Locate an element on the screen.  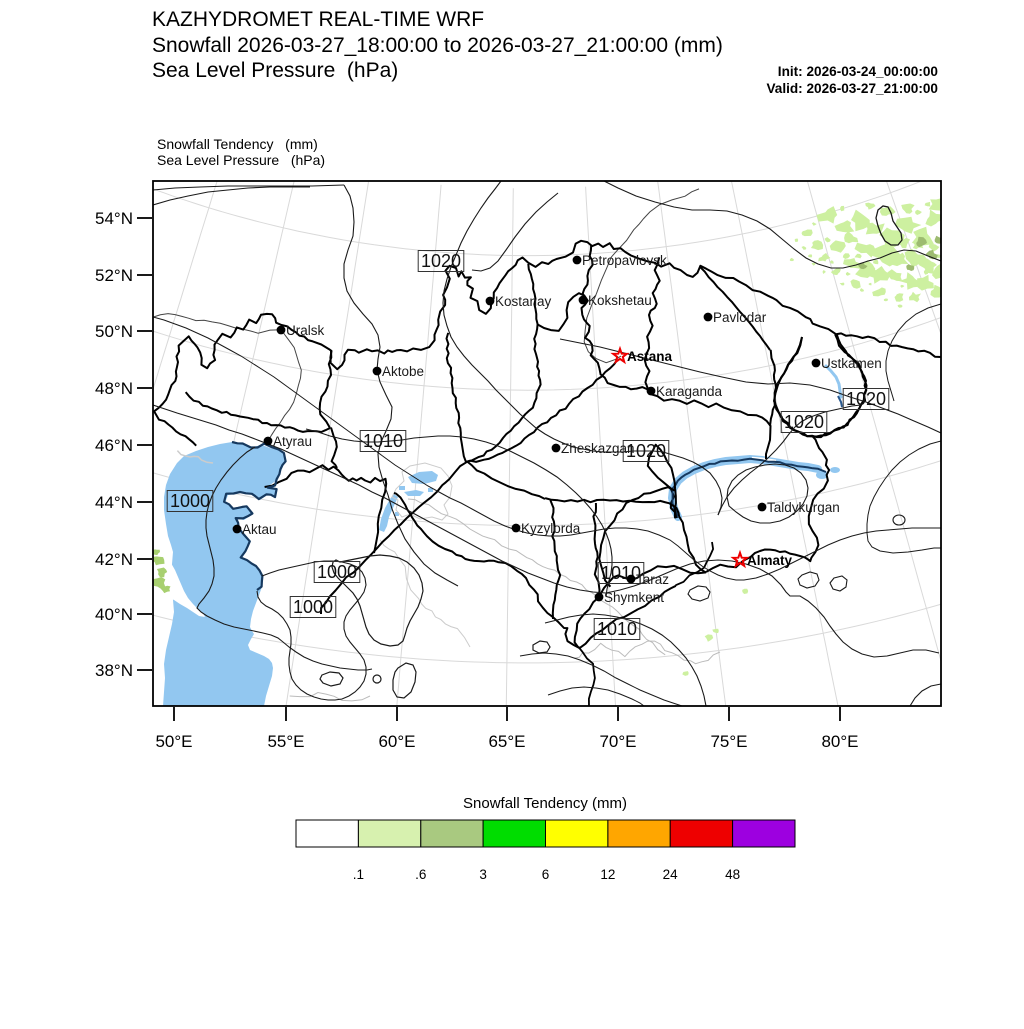
svg-text: 6 is located at coordinates (546, 874).